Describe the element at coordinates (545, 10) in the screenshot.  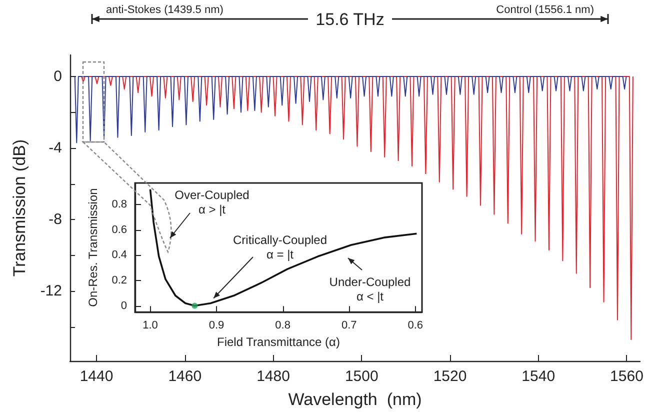
I see `text: Control (1556.1 nm)` at that location.